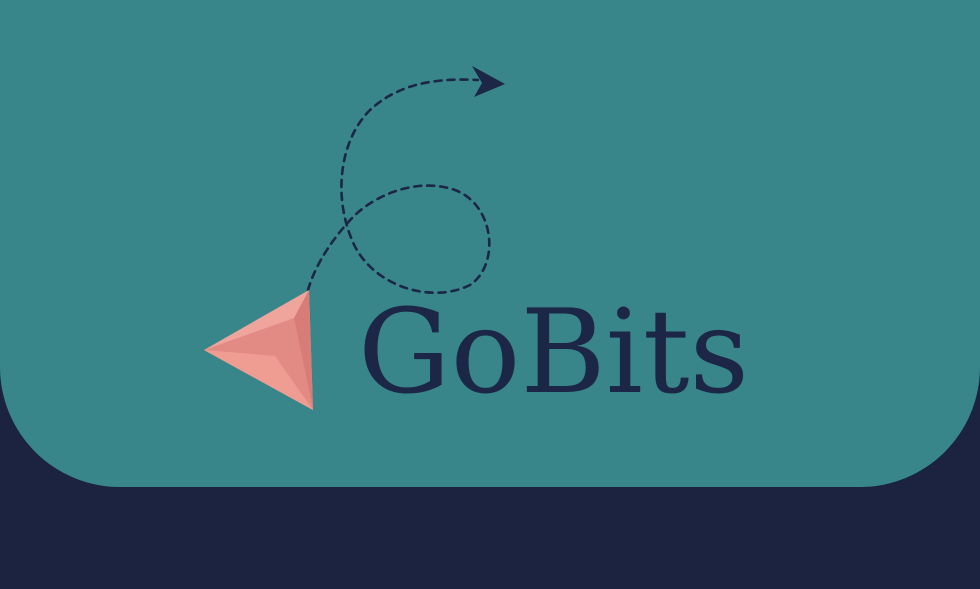  Describe the element at coordinates (553, 352) in the screenshot. I see `brand-name: GoBits` at that location.